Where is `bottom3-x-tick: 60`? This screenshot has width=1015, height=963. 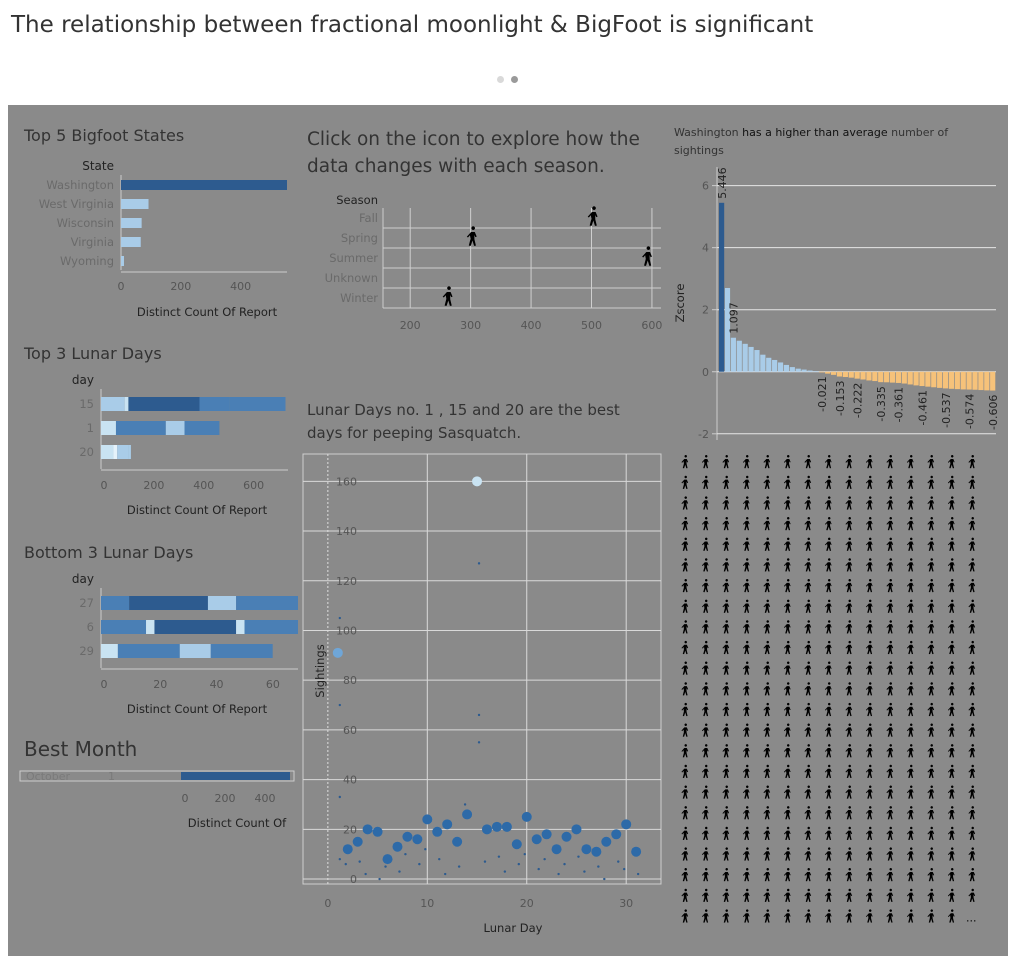 bottom3-x-tick: 60 is located at coordinates (273, 684).